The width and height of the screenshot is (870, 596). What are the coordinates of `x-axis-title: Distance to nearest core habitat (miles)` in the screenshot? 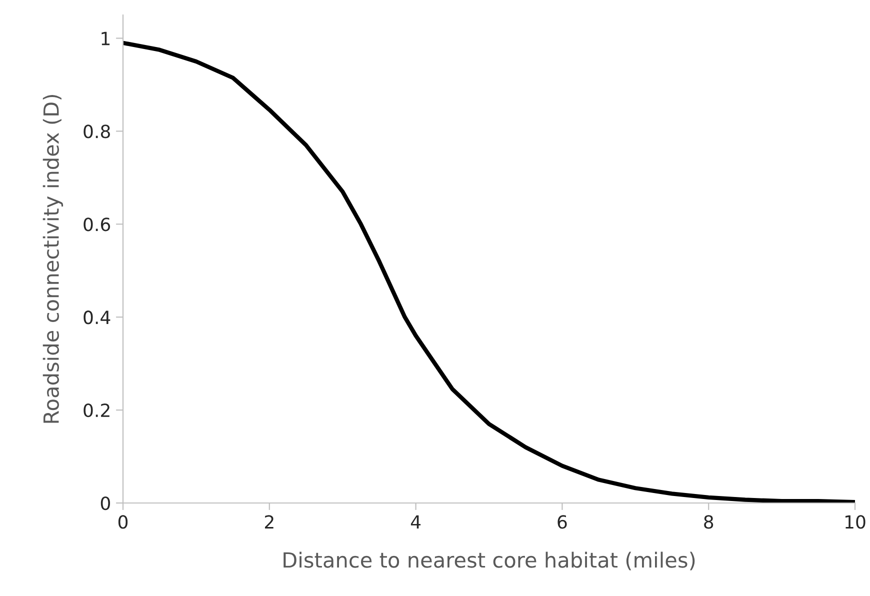 It's located at (489, 561).